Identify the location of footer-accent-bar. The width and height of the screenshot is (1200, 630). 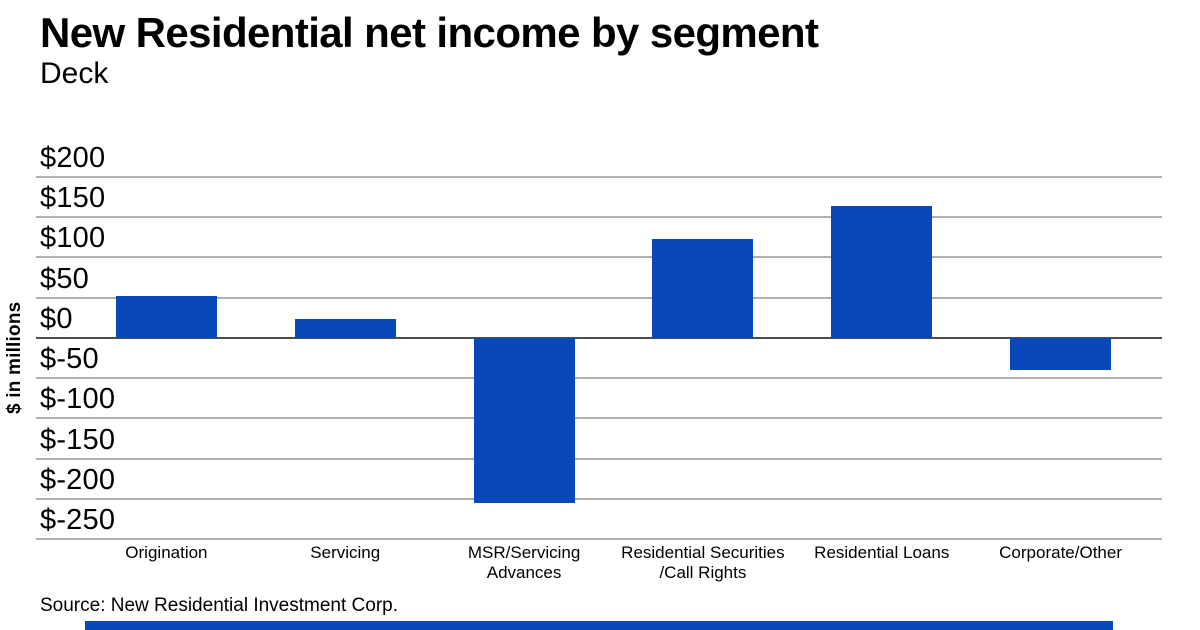
(599, 625).